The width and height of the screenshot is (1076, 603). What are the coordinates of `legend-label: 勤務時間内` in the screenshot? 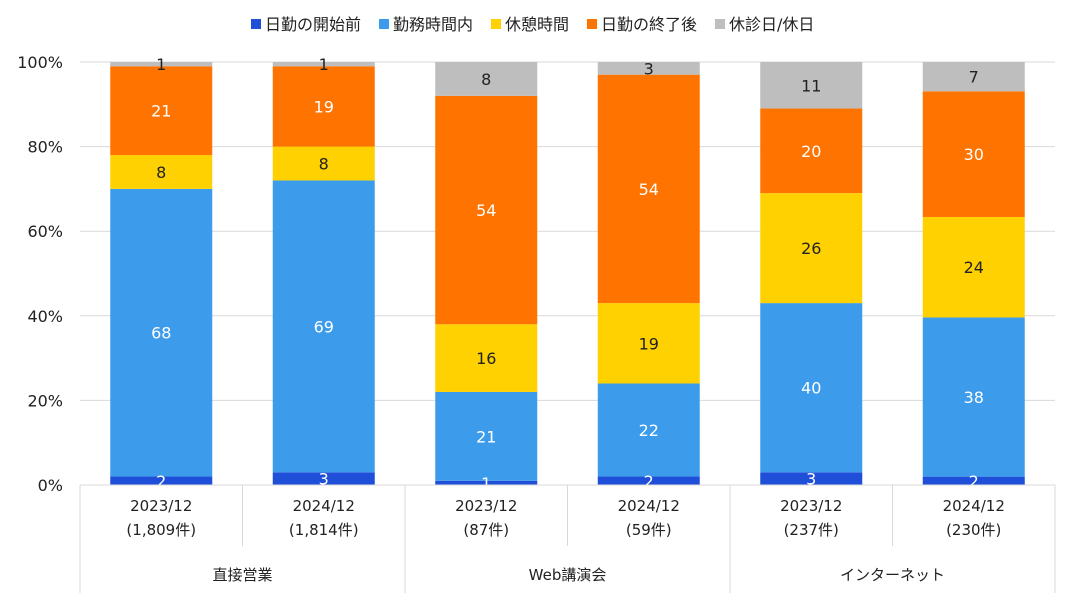 It's located at (433, 24).